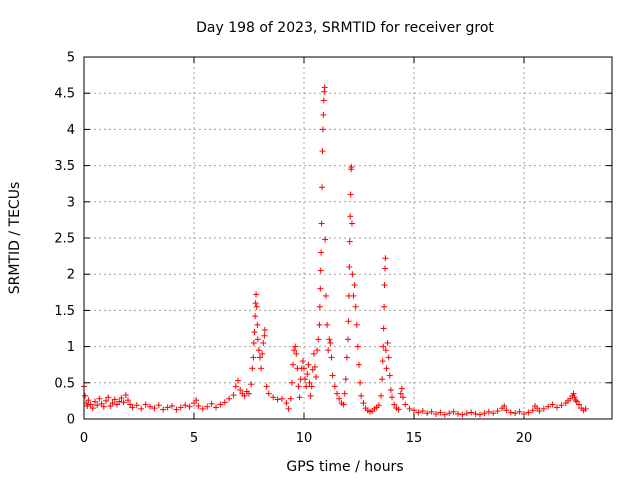 This screenshot has height=480, width=640. What do you see at coordinates (64, 239) in the screenshot?
I see `y-tick-label: 2.5` at bounding box center [64, 239].